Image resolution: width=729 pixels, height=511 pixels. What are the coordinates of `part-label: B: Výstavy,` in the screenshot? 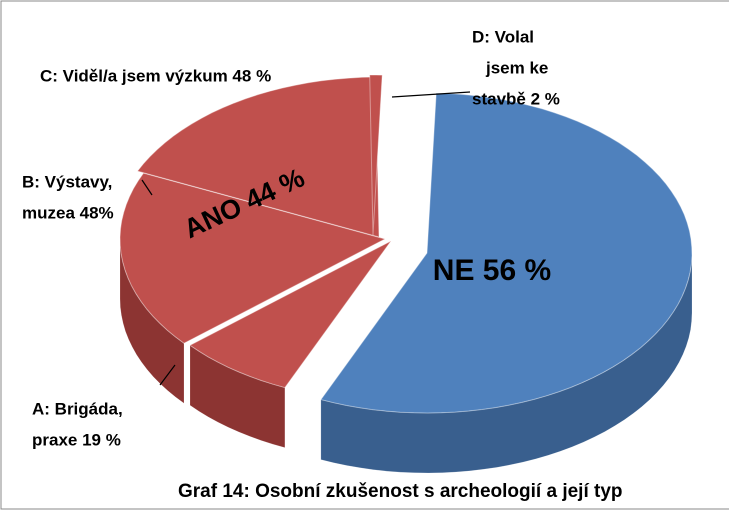 It's located at (67, 181).